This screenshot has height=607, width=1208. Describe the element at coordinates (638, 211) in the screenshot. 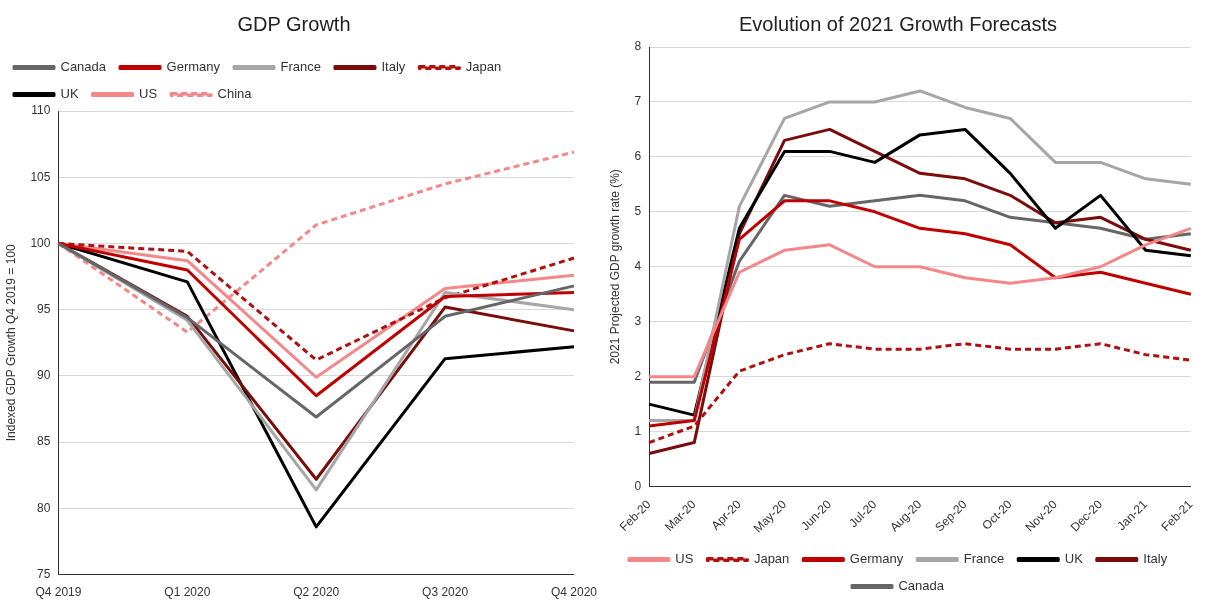

I see `y-tick-label: 5` at that location.